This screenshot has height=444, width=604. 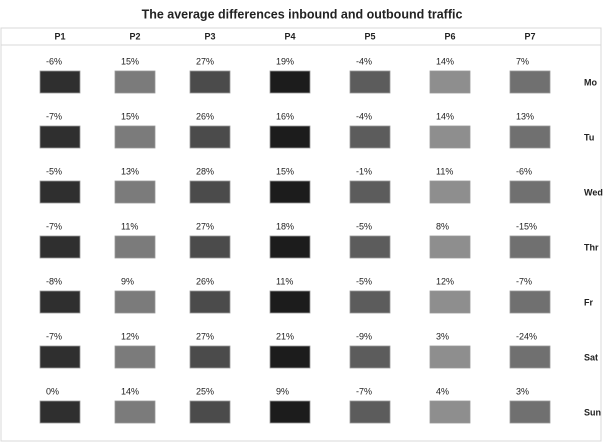 What do you see at coordinates (54, 281) in the screenshot?
I see `value-label: -8%` at bounding box center [54, 281].